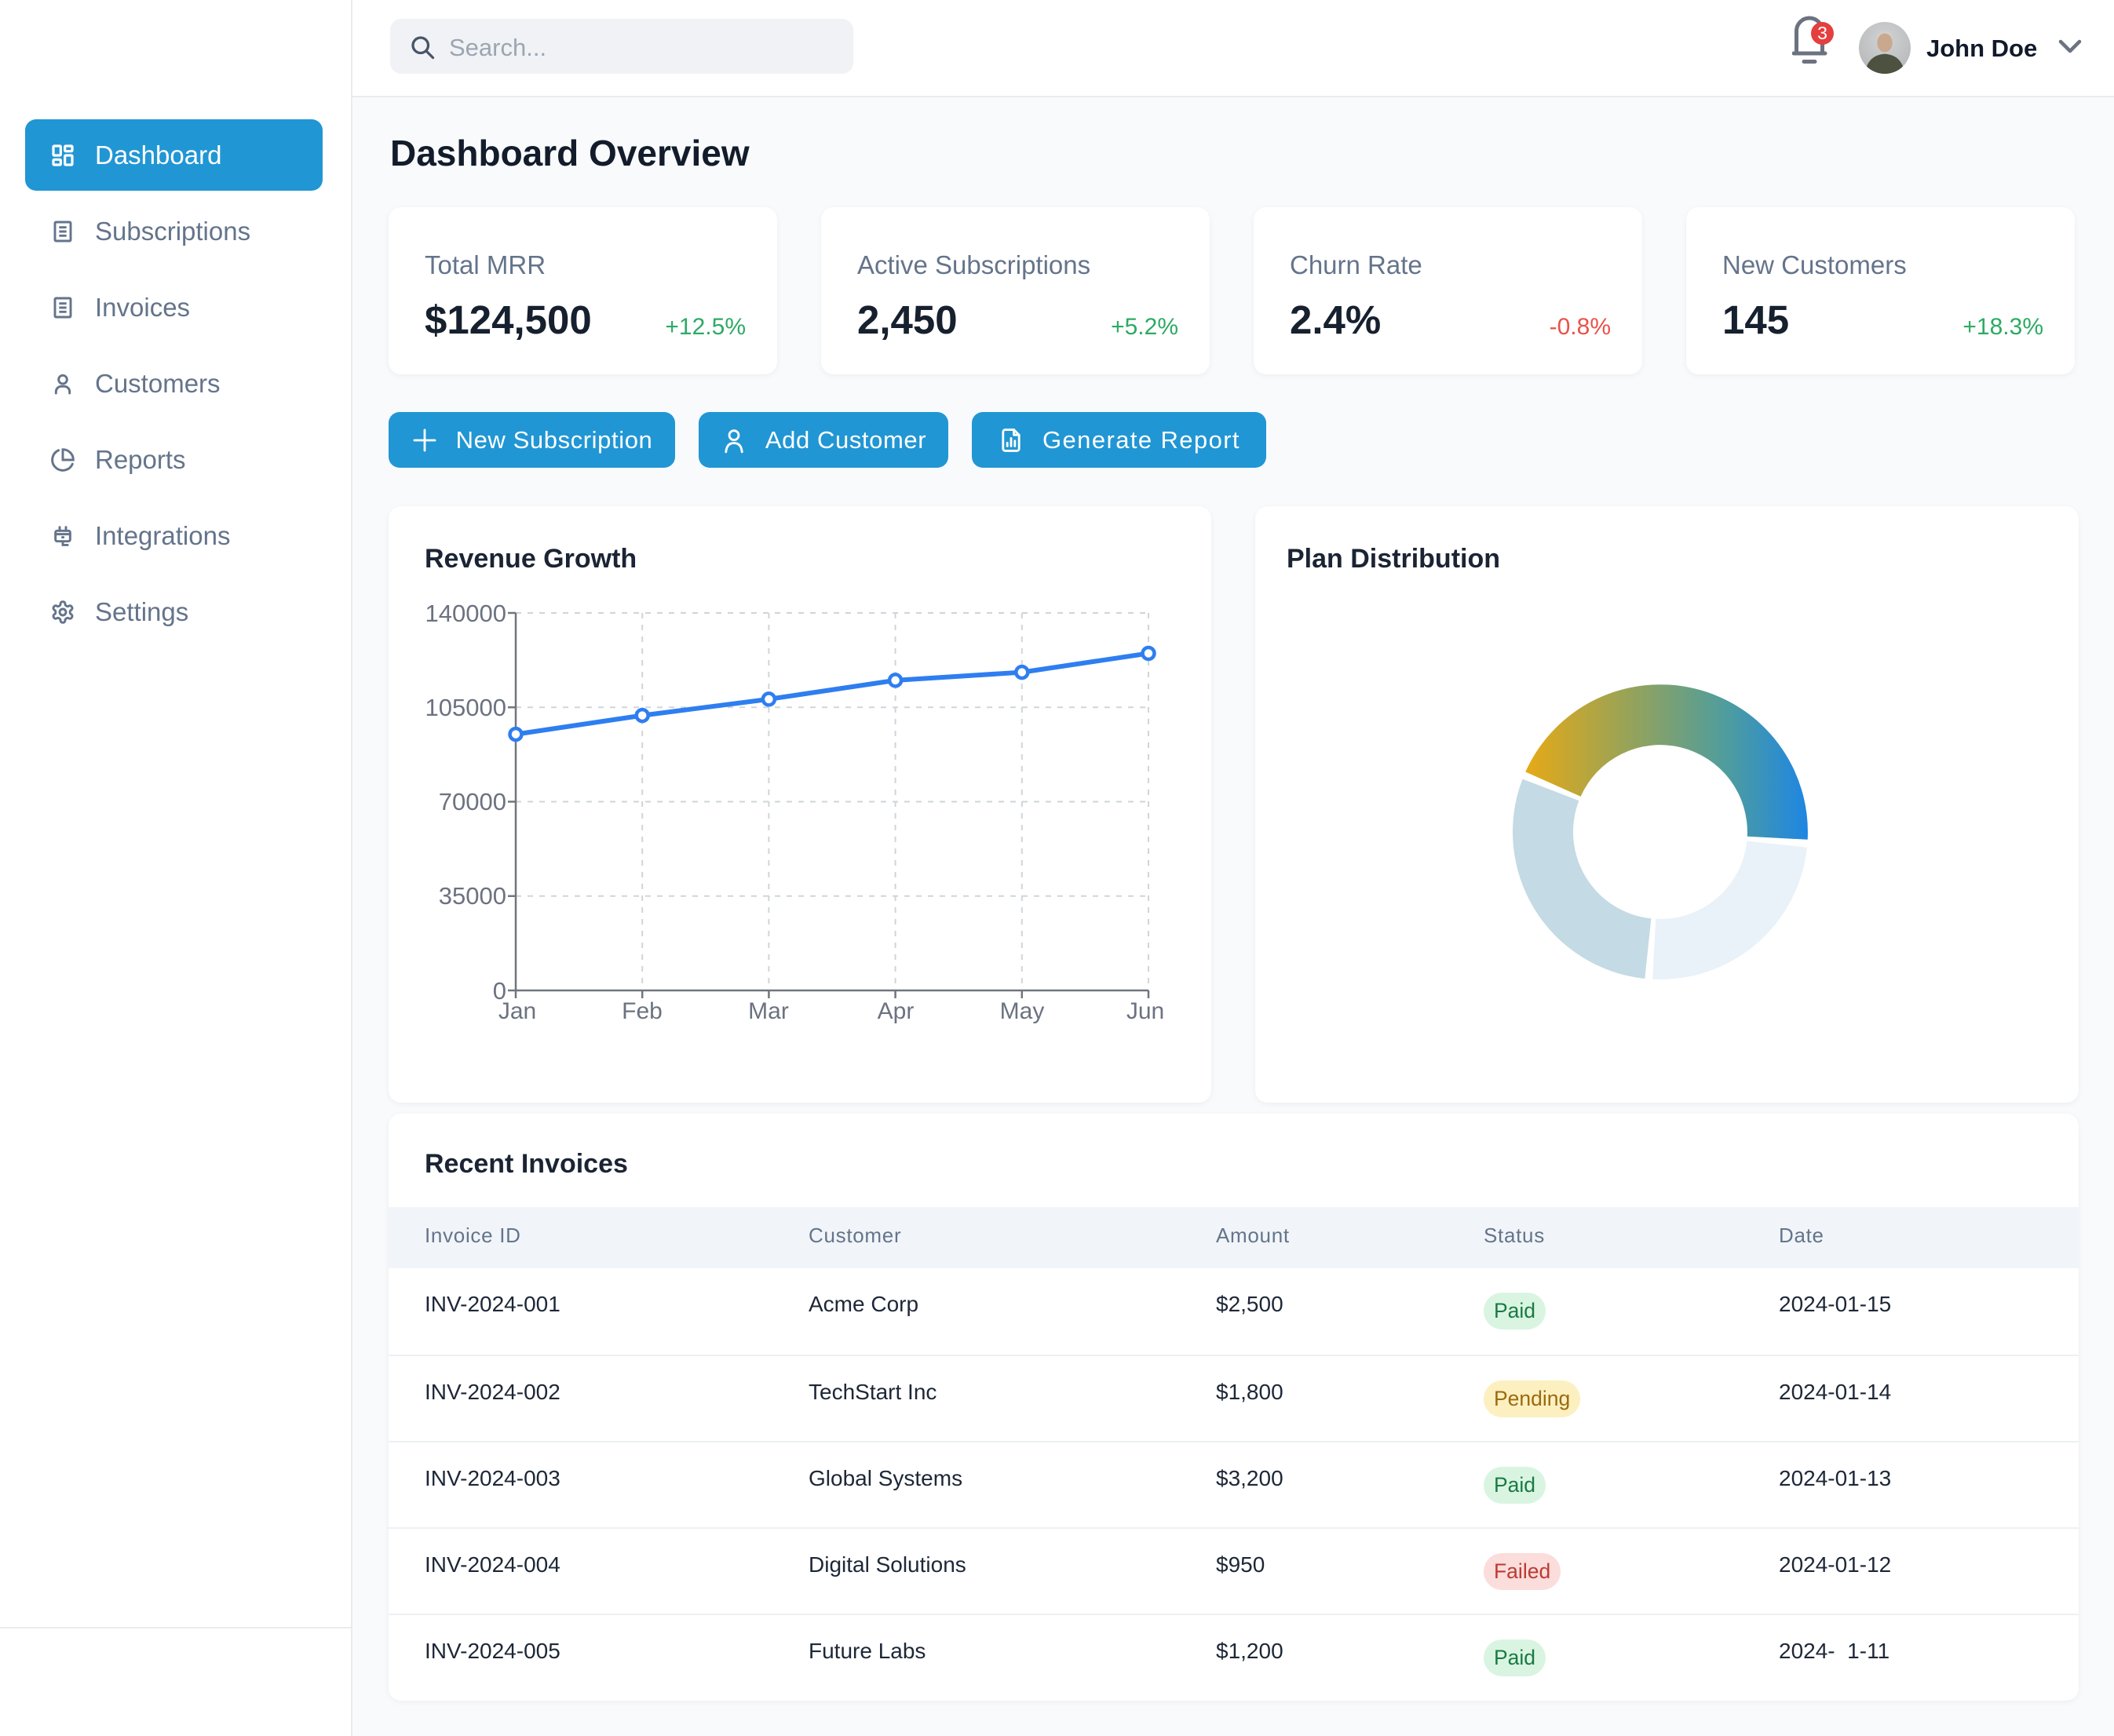  Describe the element at coordinates (499, 991) in the screenshot. I see `svg-text: 0` at that location.